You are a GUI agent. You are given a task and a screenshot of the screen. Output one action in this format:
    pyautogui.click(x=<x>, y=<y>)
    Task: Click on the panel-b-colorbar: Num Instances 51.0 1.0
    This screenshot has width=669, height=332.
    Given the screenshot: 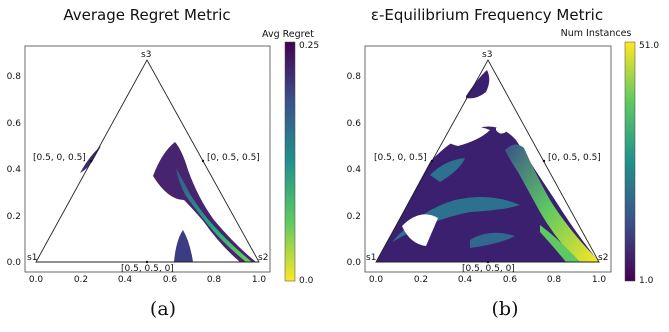 What is the action you would take?
    pyautogui.click(x=610, y=157)
    